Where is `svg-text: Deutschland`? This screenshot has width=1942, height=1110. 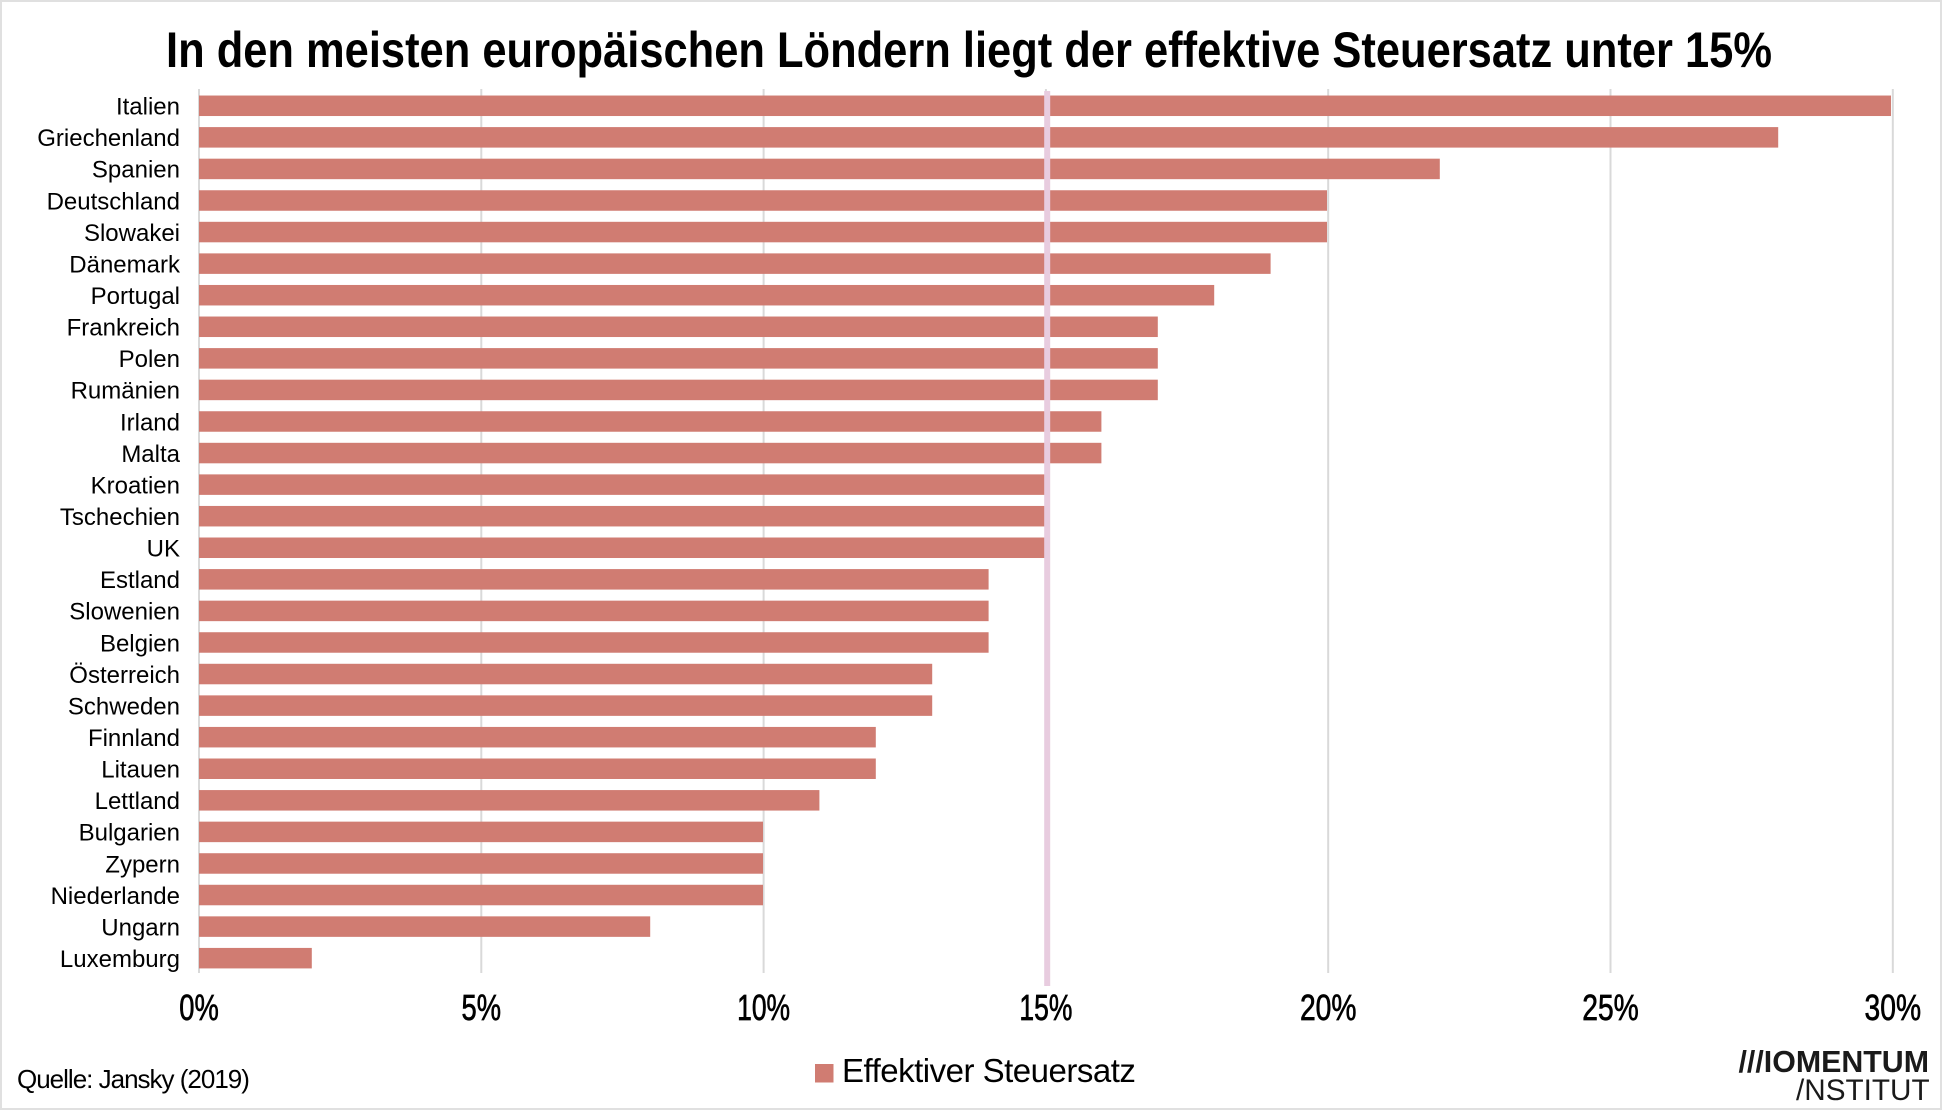 svg-text: Deutschland is located at coordinates (113, 201).